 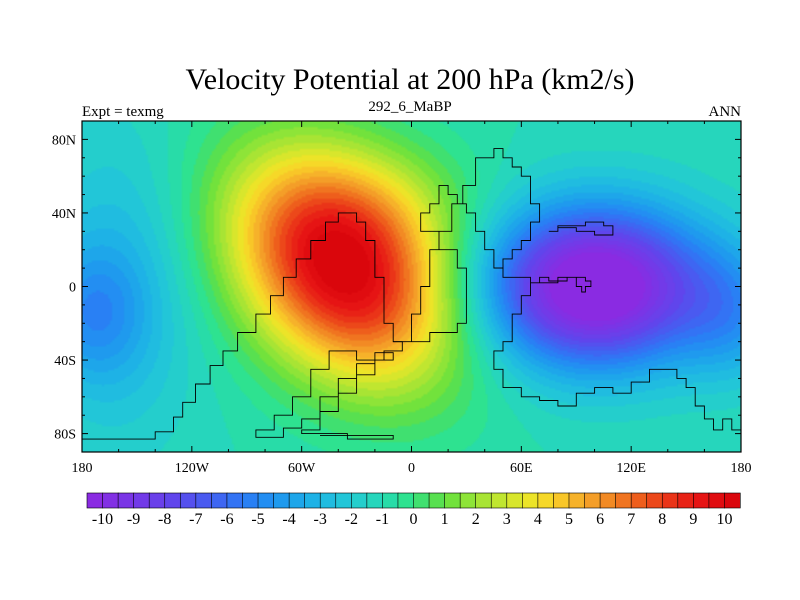 What do you see at coordinates (725, 519) in the screenshot?
I see `colorbar-tick-label: 10` at bounding box center [725, 519].